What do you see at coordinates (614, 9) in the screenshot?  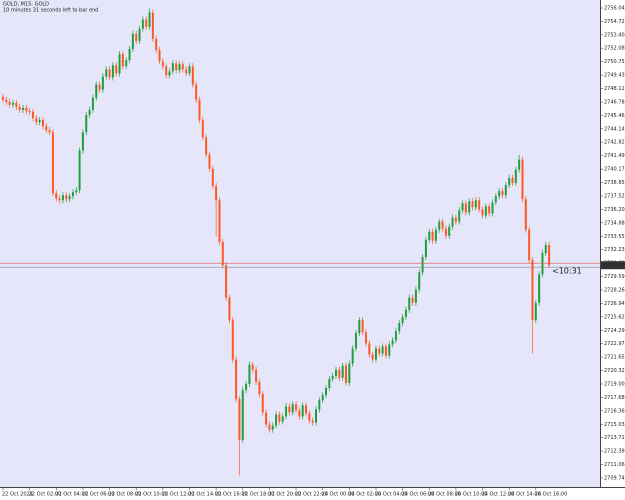 I see `y-tick-label: 2756.04` at bounding box center [614, 9].